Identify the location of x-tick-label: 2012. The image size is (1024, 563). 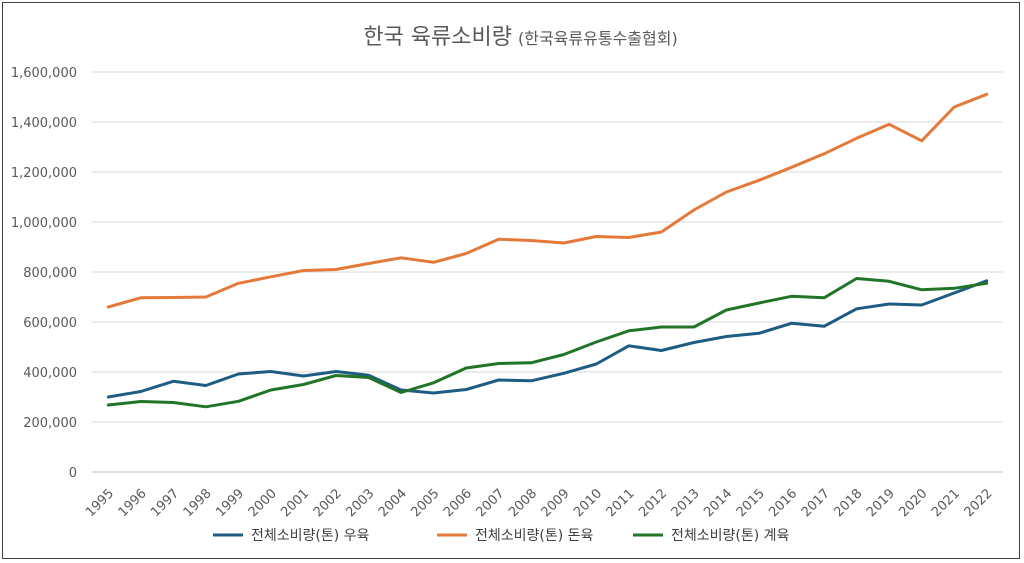
(653, 503).